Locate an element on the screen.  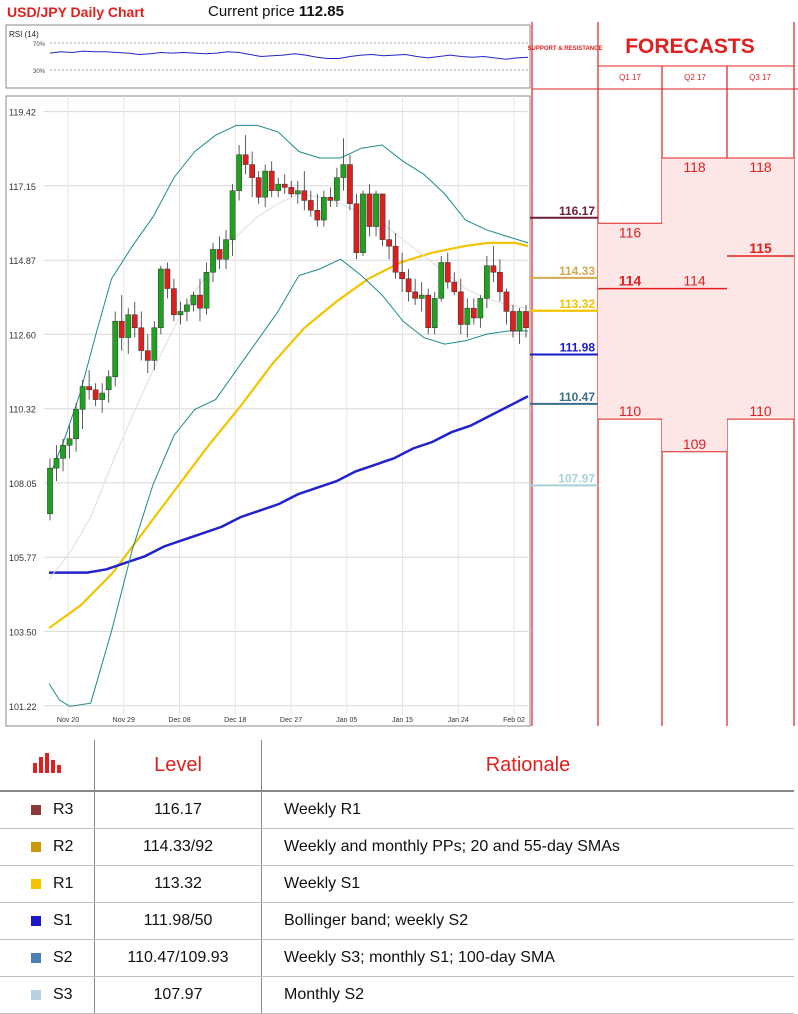
level-row: R1 113.32 Weekly S1 is located at coordinates (397, 884).